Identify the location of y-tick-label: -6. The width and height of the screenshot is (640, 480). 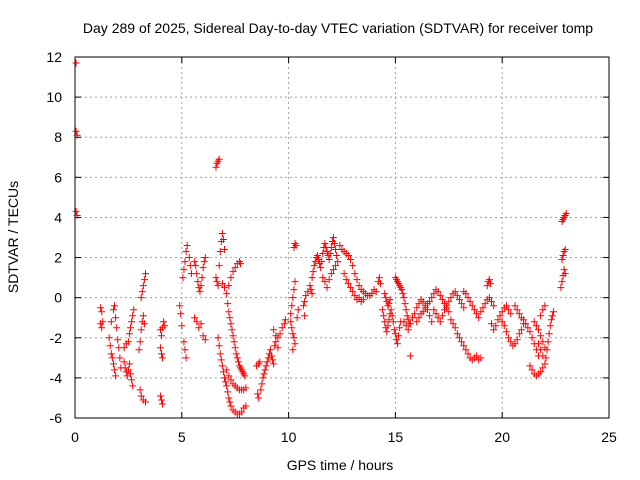
(56, 418).